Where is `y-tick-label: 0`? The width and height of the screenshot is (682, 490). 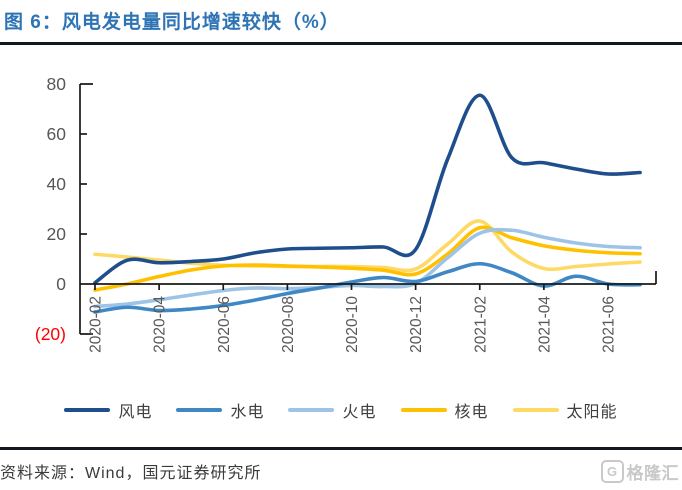 y-tick-label: 0 is located at coordinates (61, 284).